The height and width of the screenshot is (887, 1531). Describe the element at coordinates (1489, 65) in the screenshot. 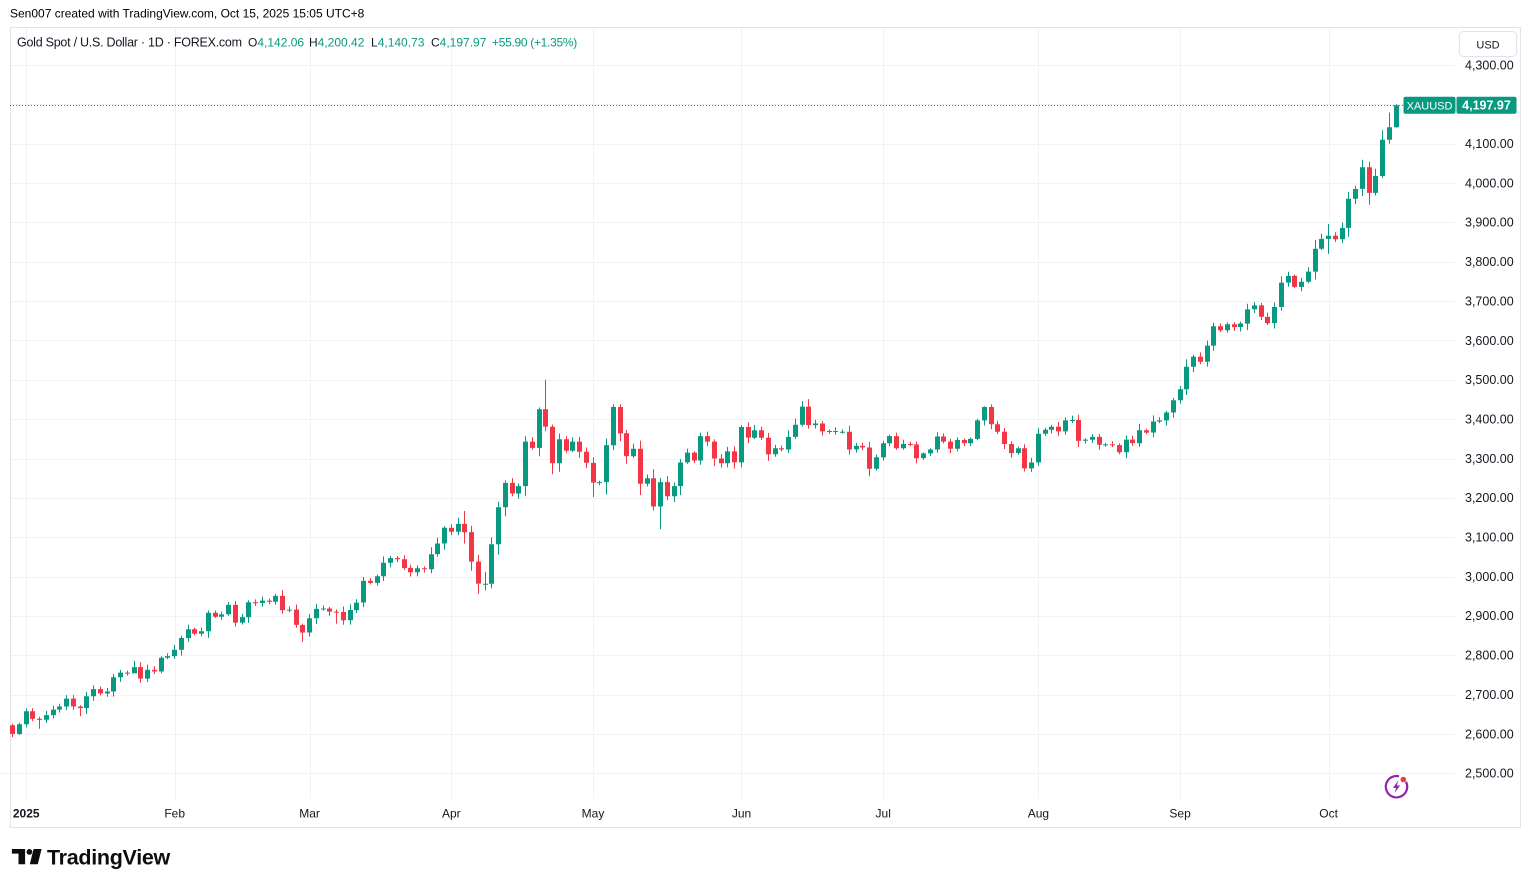

I see `svg-text: 4,300.00` at that location.